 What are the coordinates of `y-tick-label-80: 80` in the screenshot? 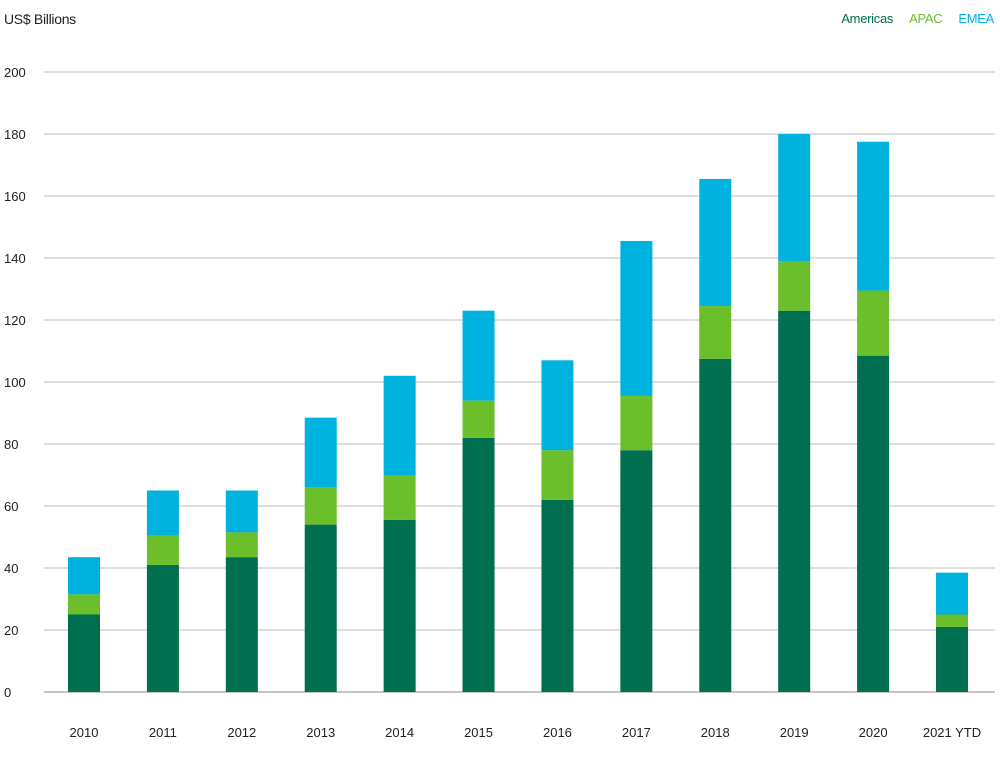 It's located at (11, 444).